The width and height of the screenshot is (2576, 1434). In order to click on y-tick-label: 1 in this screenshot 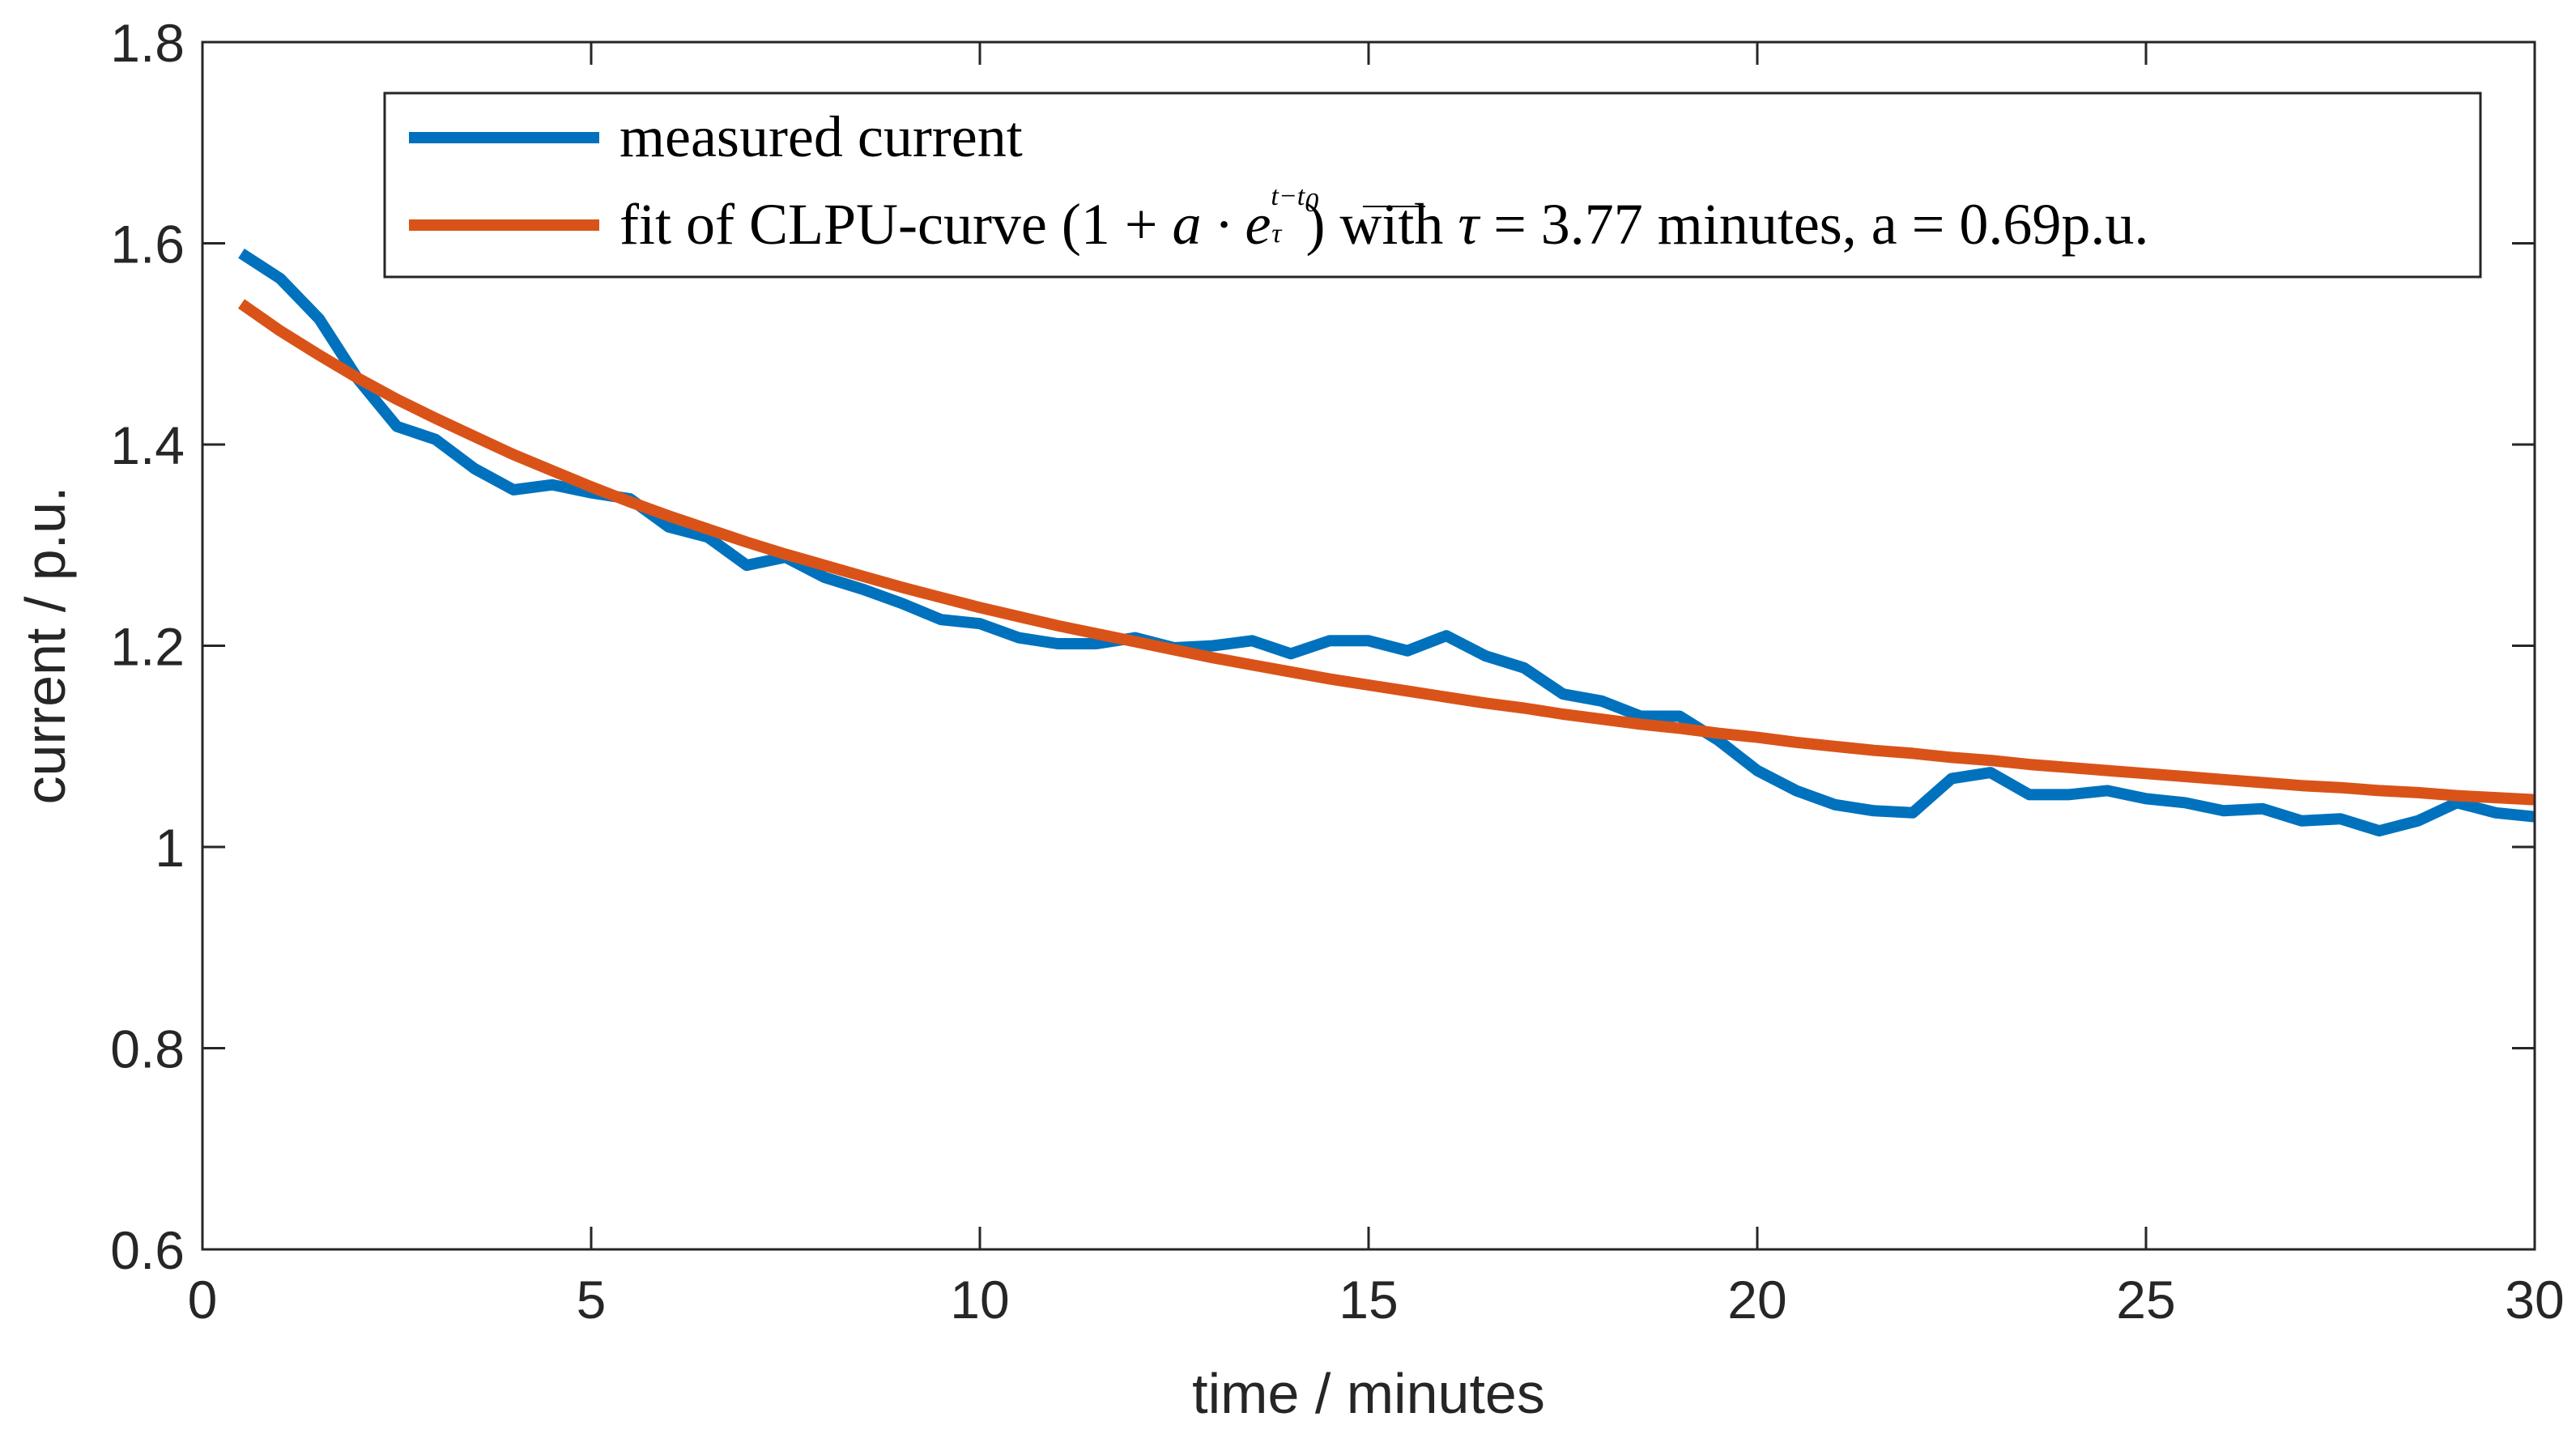, I will do `click(170, 848)`.